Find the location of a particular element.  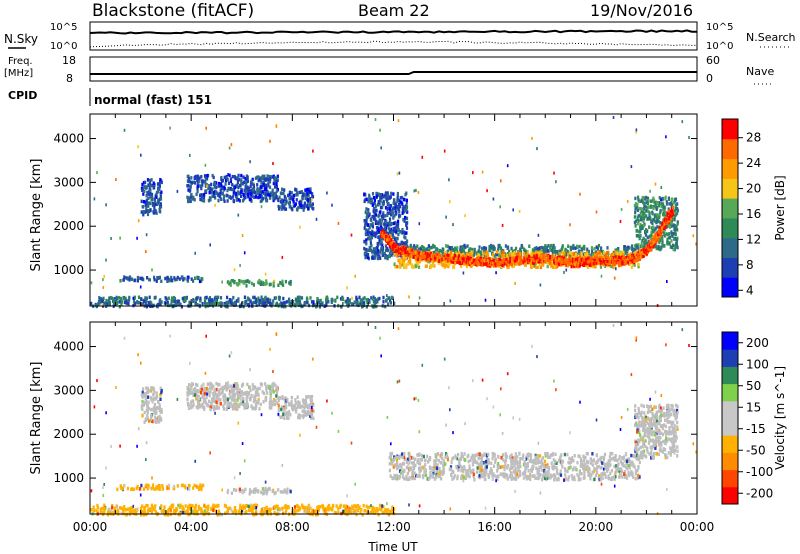

beam-title: Beam 22 is located at coordinates (394, 10).